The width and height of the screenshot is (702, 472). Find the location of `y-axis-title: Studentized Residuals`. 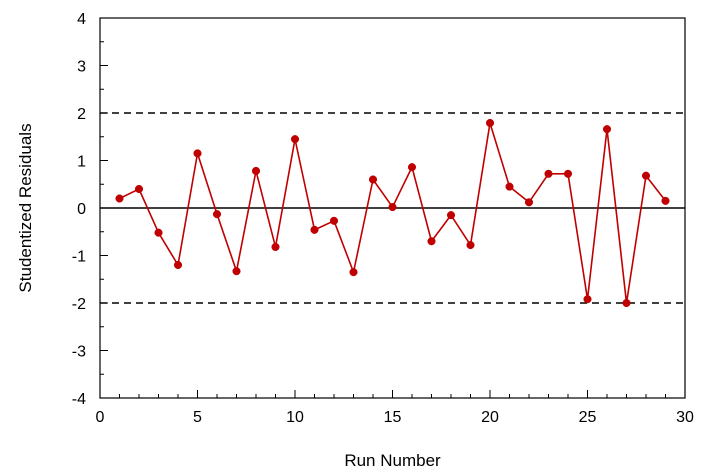

y-axis-title: Studentized Residuals is located at coordinates (25, 207).